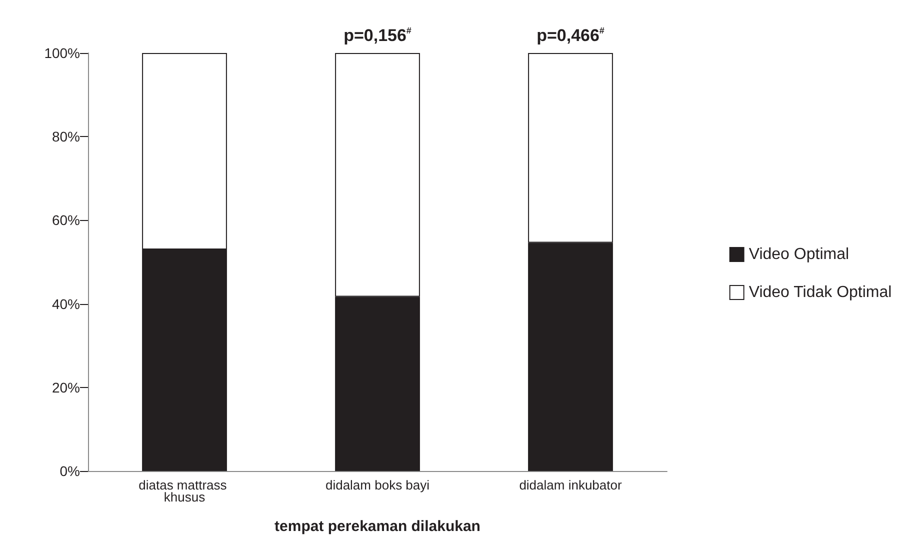  What do you see at coordinates (70, 471) in the screenshot?
I see `y-tick-label: 0%` at bounding box center [70, 471].